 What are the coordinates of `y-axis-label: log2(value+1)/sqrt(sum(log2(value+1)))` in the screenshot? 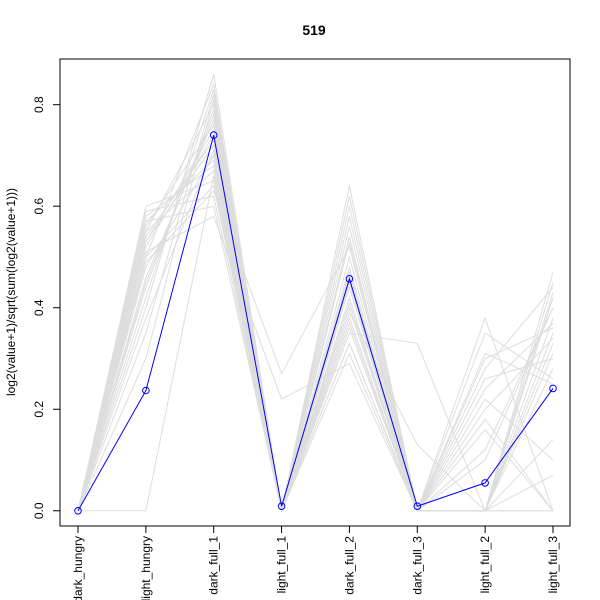 It's located at (11, 292).